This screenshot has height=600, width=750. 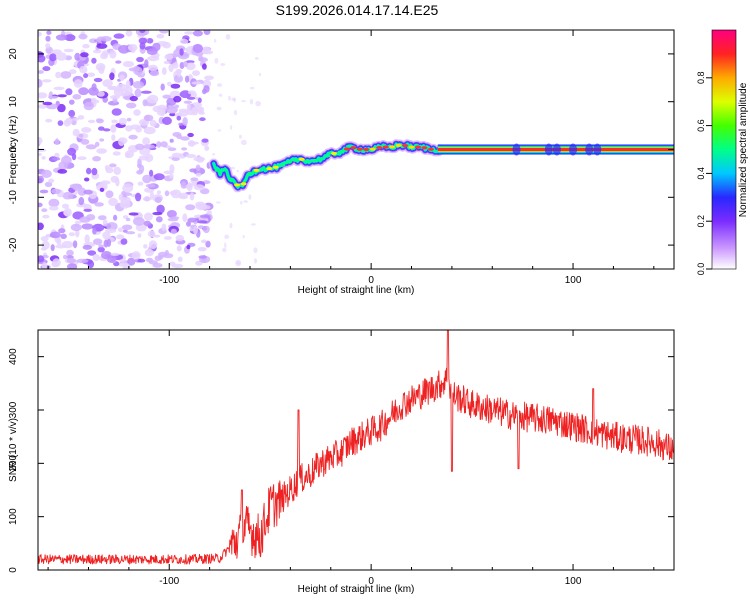 What do you see at coordinates (150, 149) in the screenshot?
I see `spectrogram-noise-field` at bounding box center [150, 149].